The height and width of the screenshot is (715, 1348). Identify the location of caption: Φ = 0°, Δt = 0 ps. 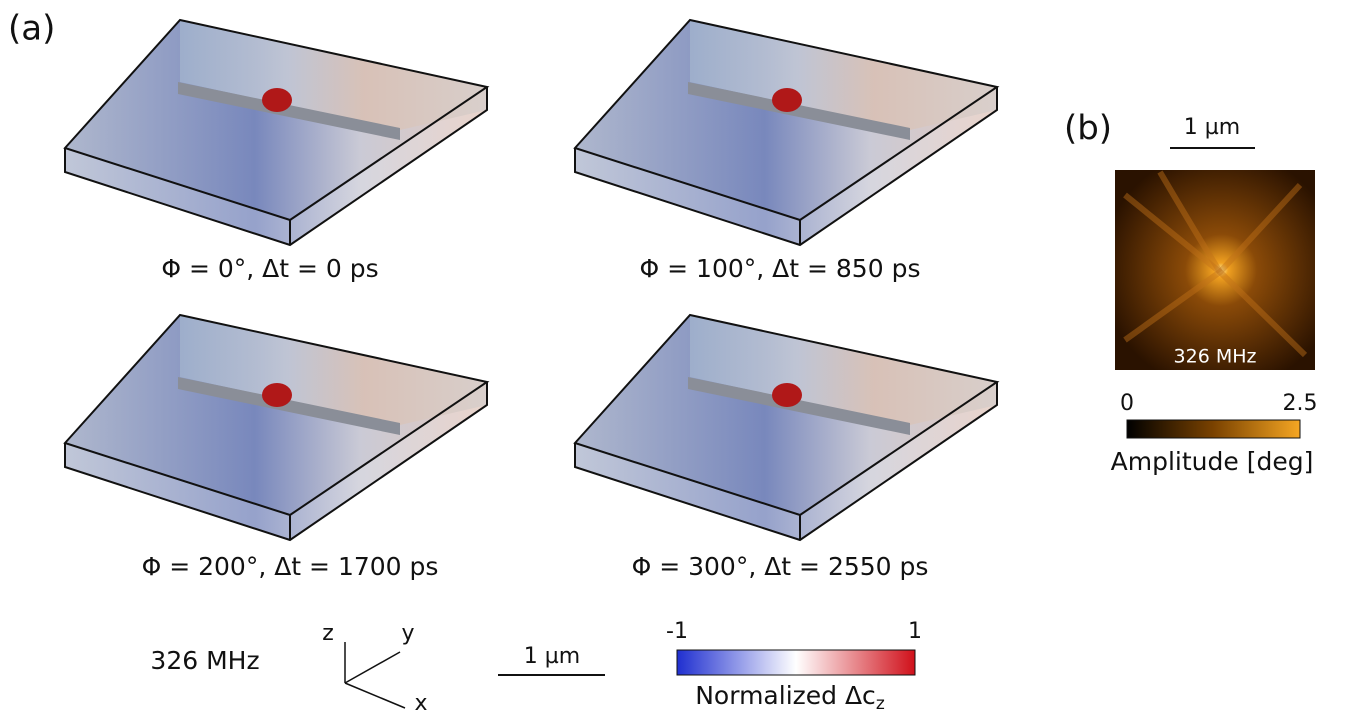
(269, 268).